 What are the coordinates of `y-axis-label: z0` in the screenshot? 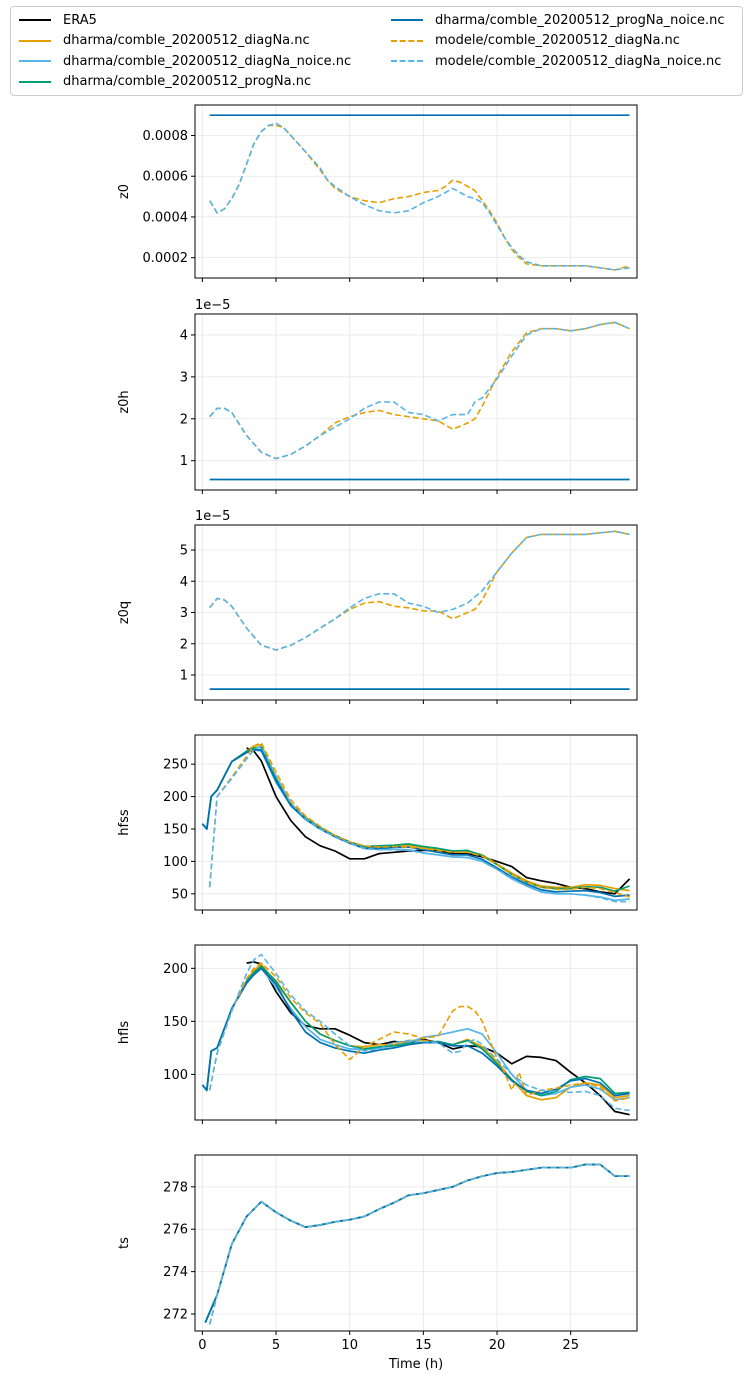 It's located at (124, 191).